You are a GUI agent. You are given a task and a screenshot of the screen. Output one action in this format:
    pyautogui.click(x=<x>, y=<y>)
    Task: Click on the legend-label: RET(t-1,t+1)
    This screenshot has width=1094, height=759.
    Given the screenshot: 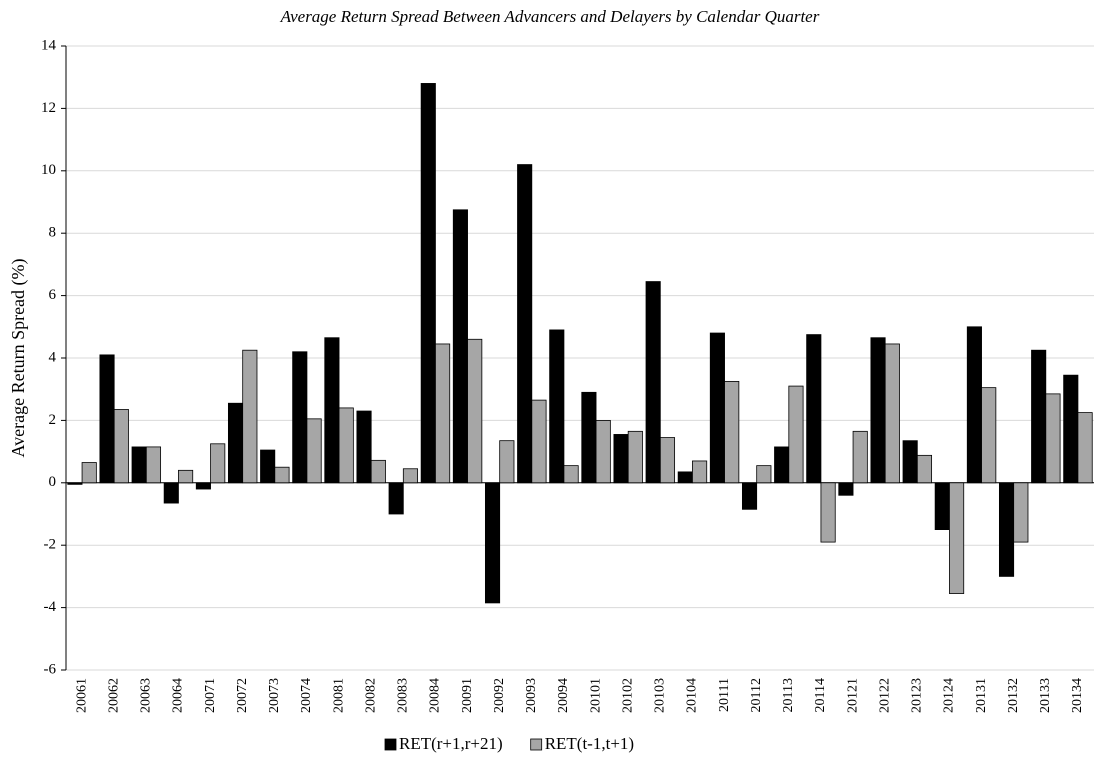 What is the action you would take?
    pyautogui.click(x=589, y=743)
    